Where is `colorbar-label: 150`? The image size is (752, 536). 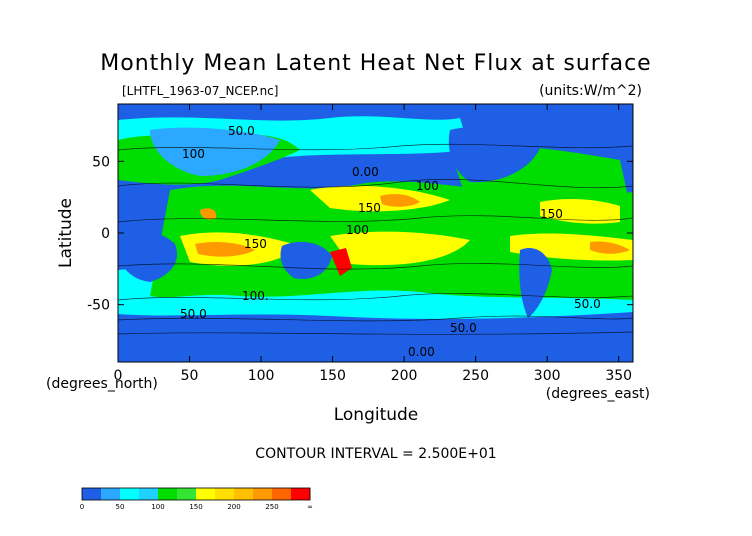
colorbar-label: 150 is located at coordinates (195, 507).